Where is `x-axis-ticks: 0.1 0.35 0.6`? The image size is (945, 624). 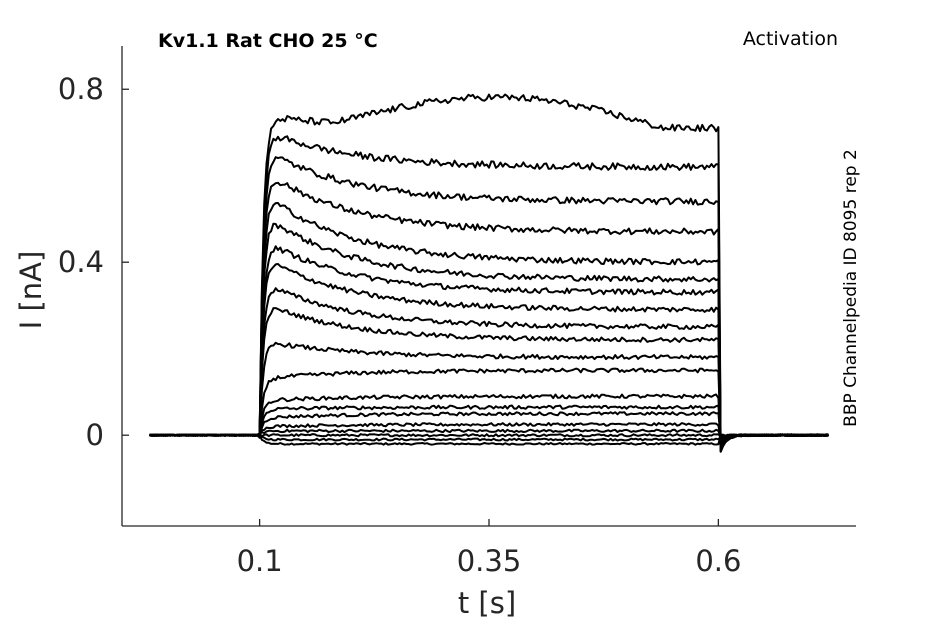 x-axis-ticks: 0.1 0.35 0.6 is located at coordinates (489, 548).